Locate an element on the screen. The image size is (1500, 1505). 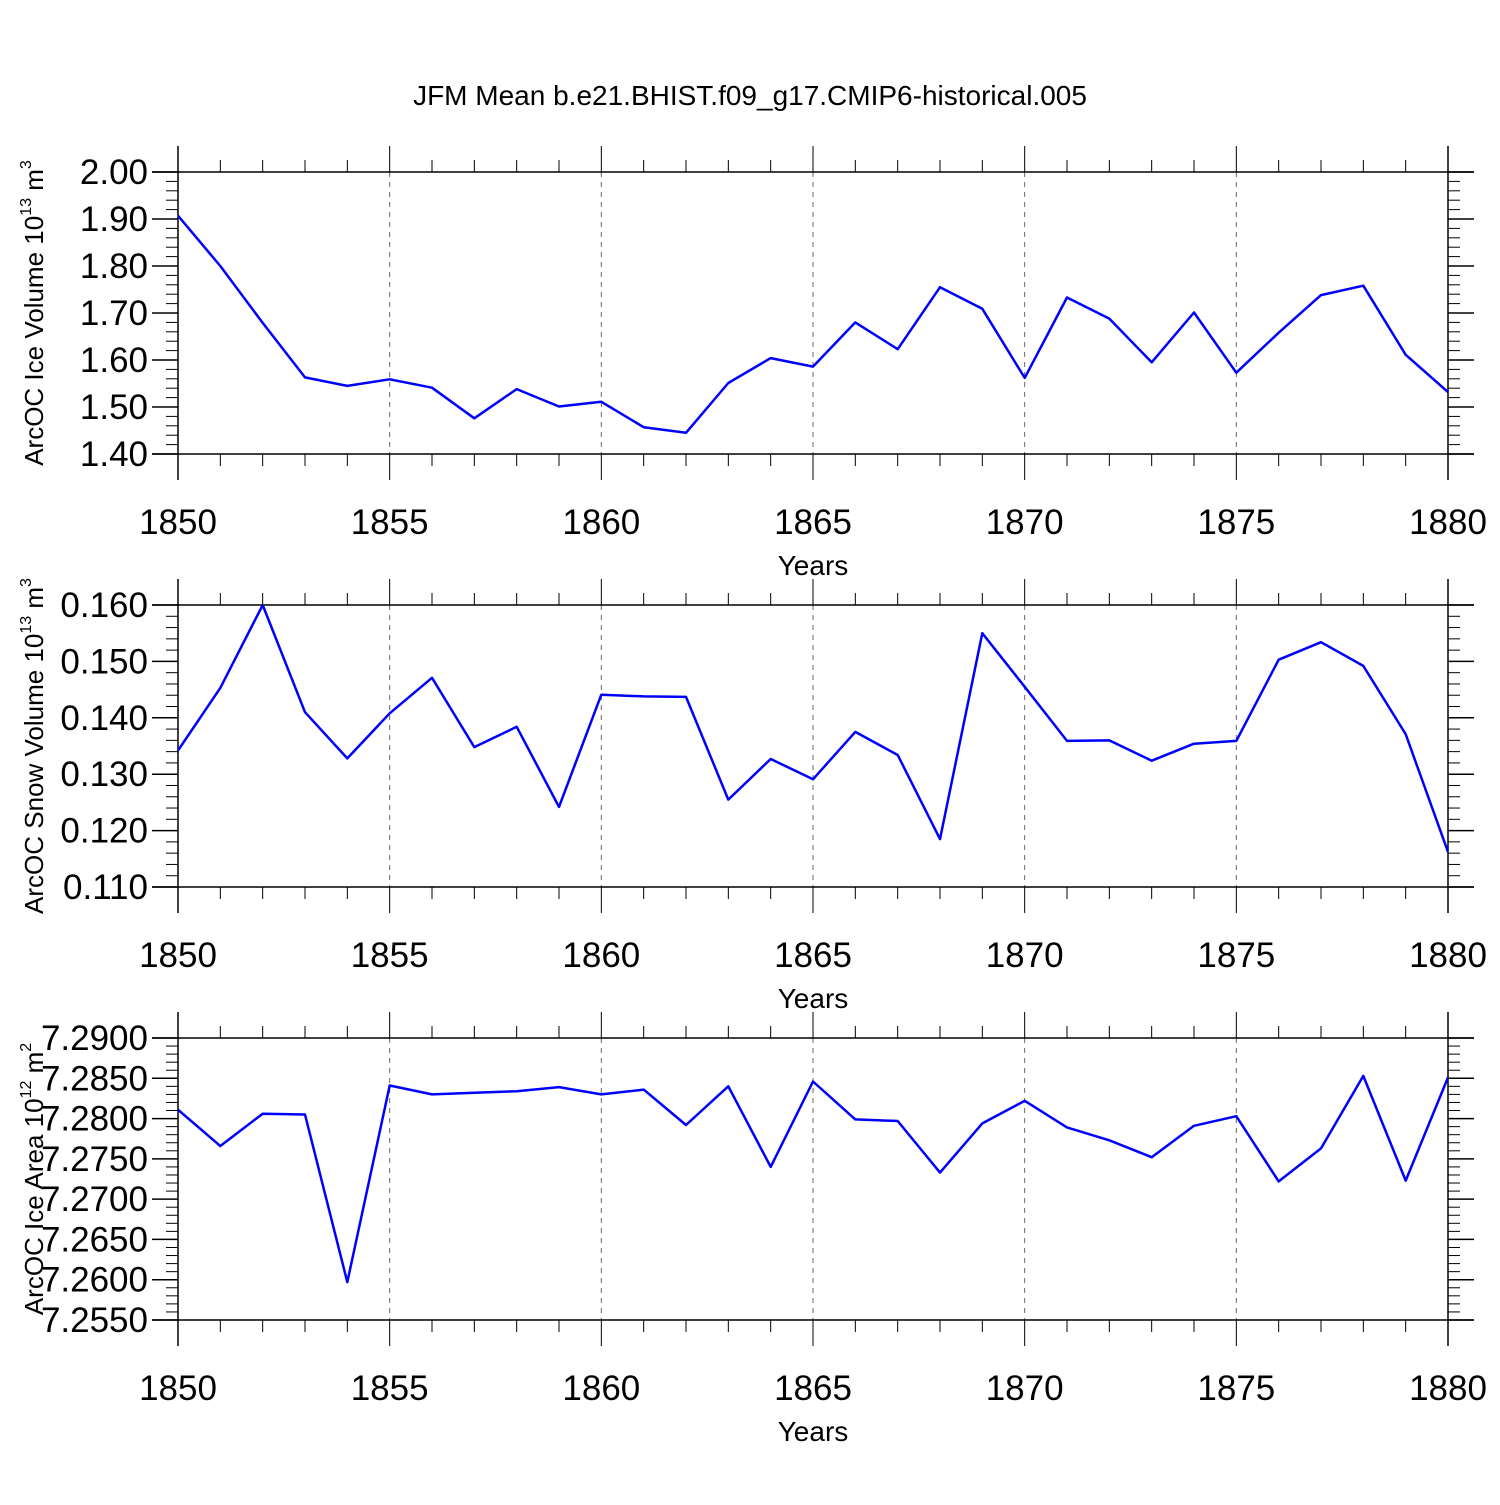
y-tick-label: 7.2900 is located at coordinates (94, 1038).